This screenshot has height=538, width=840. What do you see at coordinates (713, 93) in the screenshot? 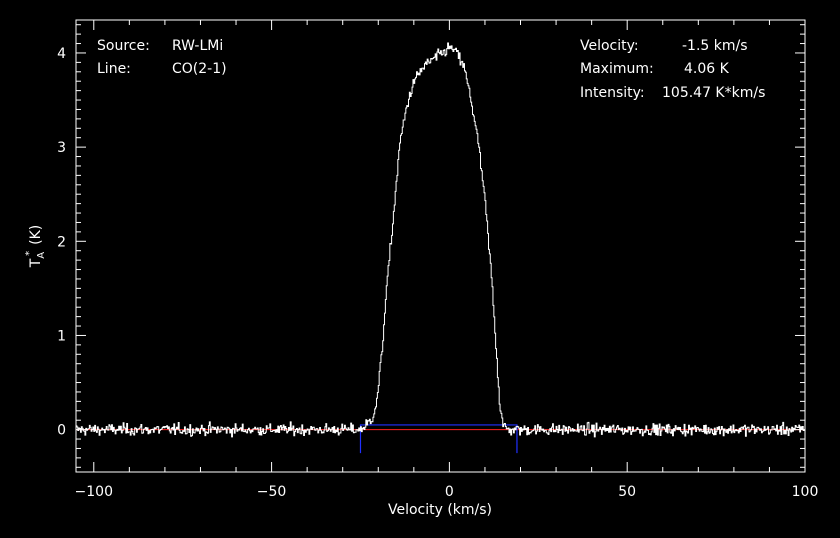
I see `intensity-value: 105.47 K*km/s` at bounding box center [713, 93].